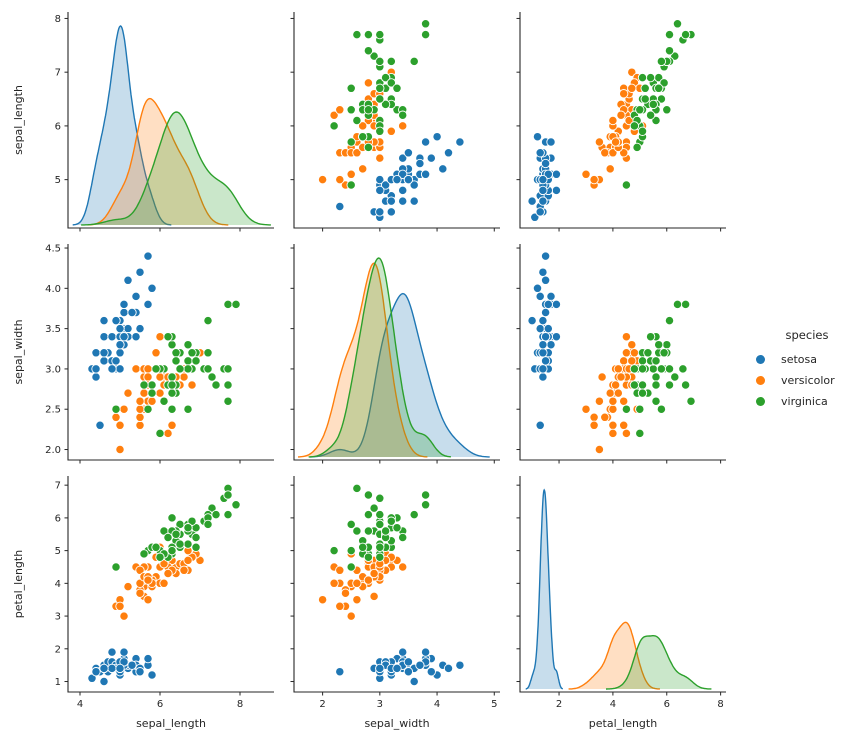  I want to click on subplot-sepal_width-vs-sepal_length: 2.0 2.5 3.0 3.5 4.0 4.5, so click(159, 354).